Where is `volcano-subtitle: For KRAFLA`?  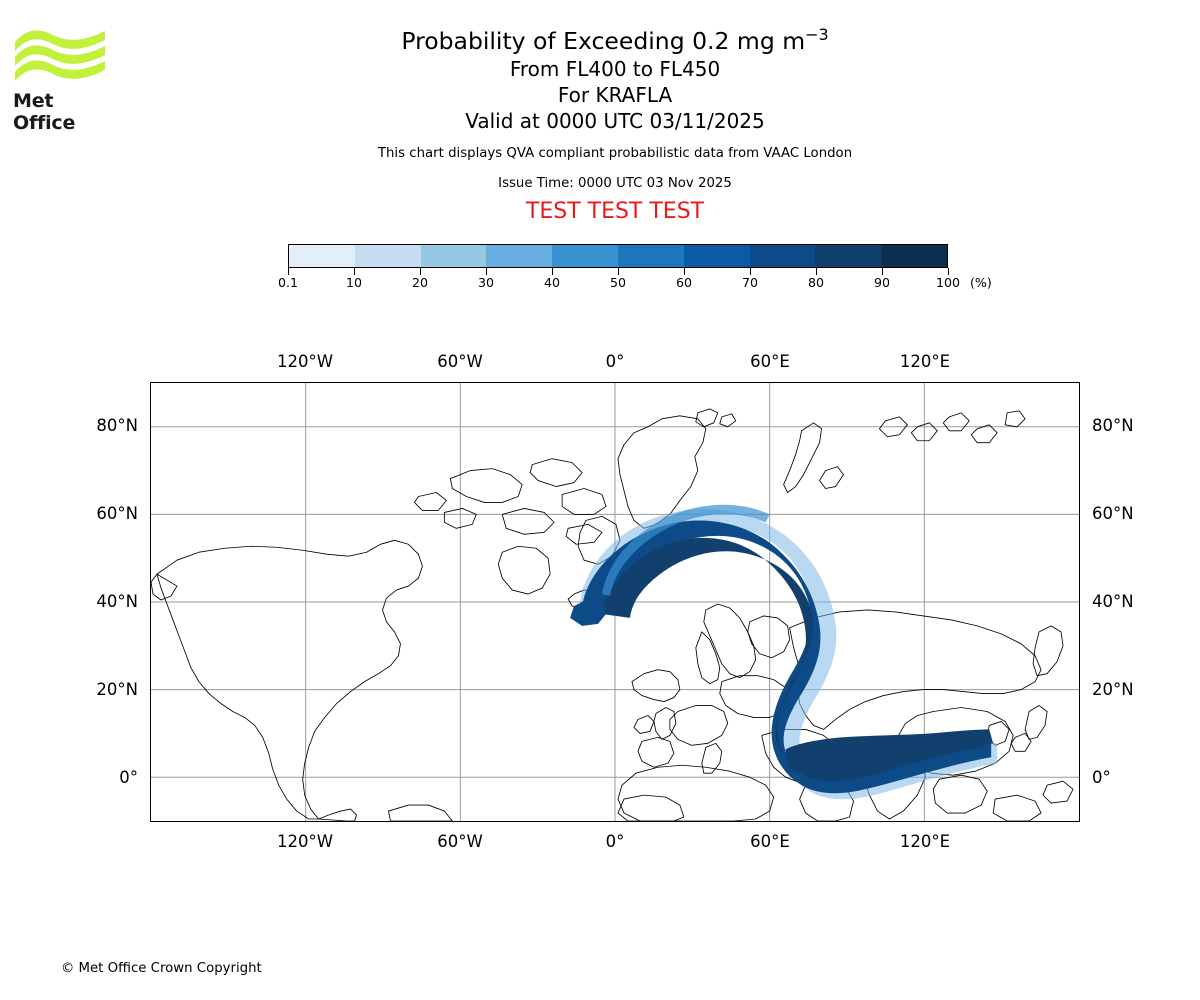 volcano-subtitle: For KRAFLA is located at coordinates (615, 95).